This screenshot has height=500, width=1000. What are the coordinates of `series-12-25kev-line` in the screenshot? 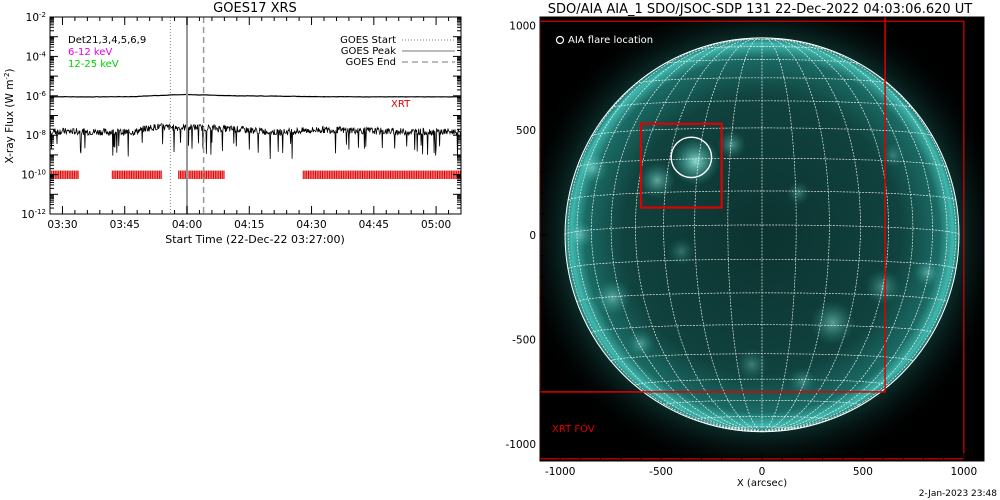 It's located at (255, 141).